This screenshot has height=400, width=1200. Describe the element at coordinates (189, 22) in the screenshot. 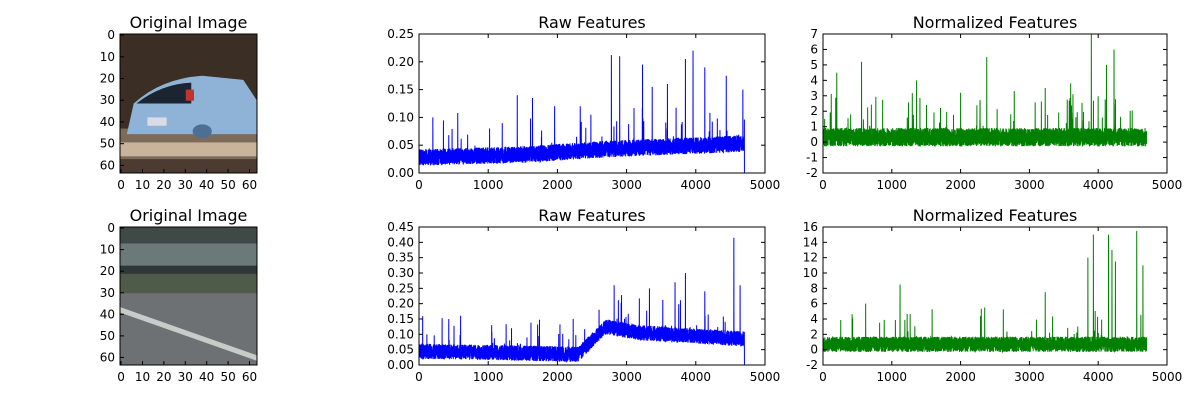

I see `chart-title: Original Image` at that location.